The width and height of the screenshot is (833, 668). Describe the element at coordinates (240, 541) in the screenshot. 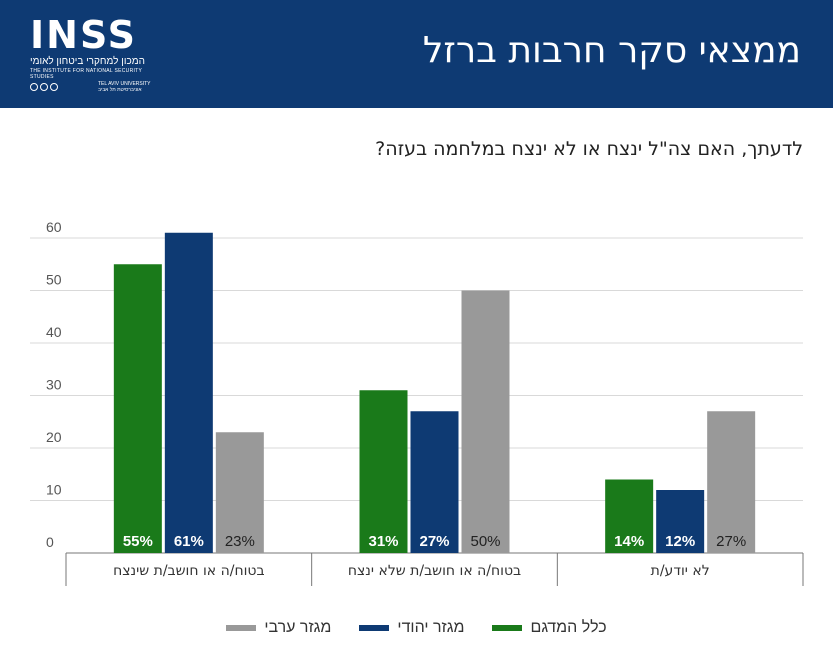

I see `data-label: 23%` at that location.